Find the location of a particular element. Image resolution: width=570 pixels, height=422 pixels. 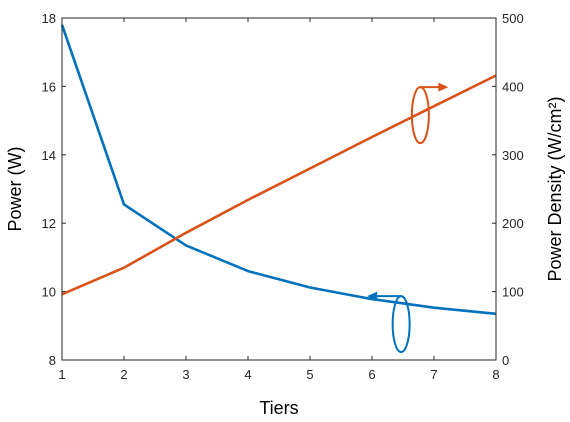

right-y-axis-title: Power Density (W/cm²) is located at coordinates (555, 188).